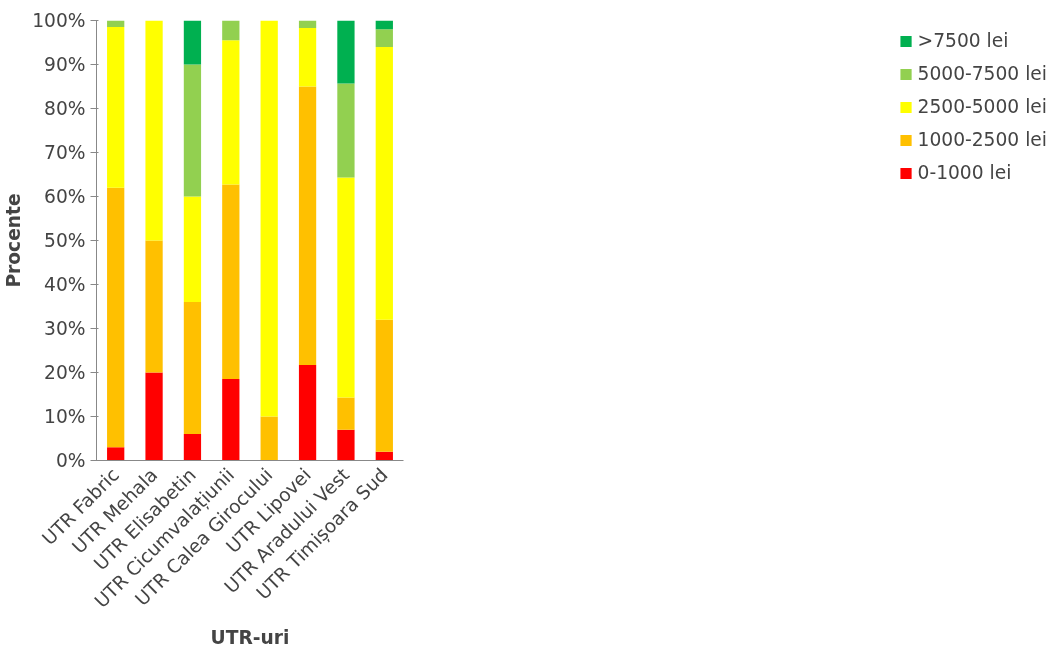 The image size is (1057, 651). Describe the element at coordinates (963, 40) in the screenshot. I see `legend-label: >7500 lei` at that location.